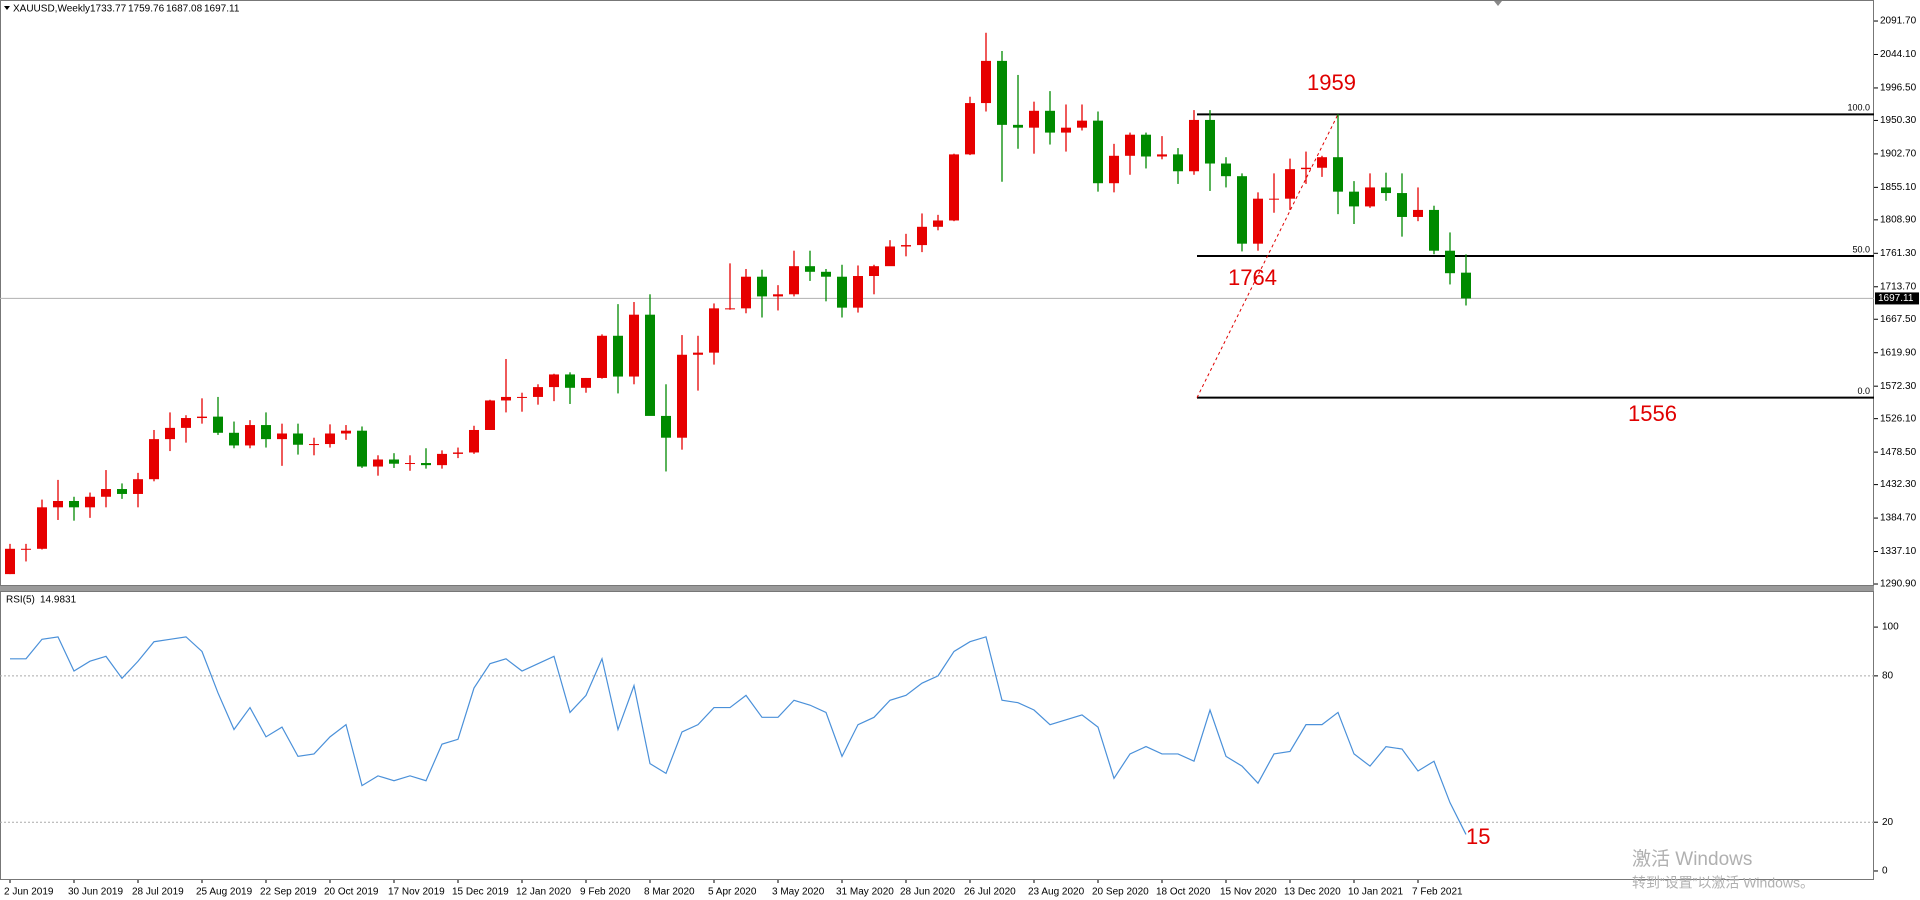 This screenshot has width=1920, height=900. What do you see at coordinates (1885, 871) in the screenshot?
I see `rsi-tick-label: 0` at bounding box center [1885, 871].